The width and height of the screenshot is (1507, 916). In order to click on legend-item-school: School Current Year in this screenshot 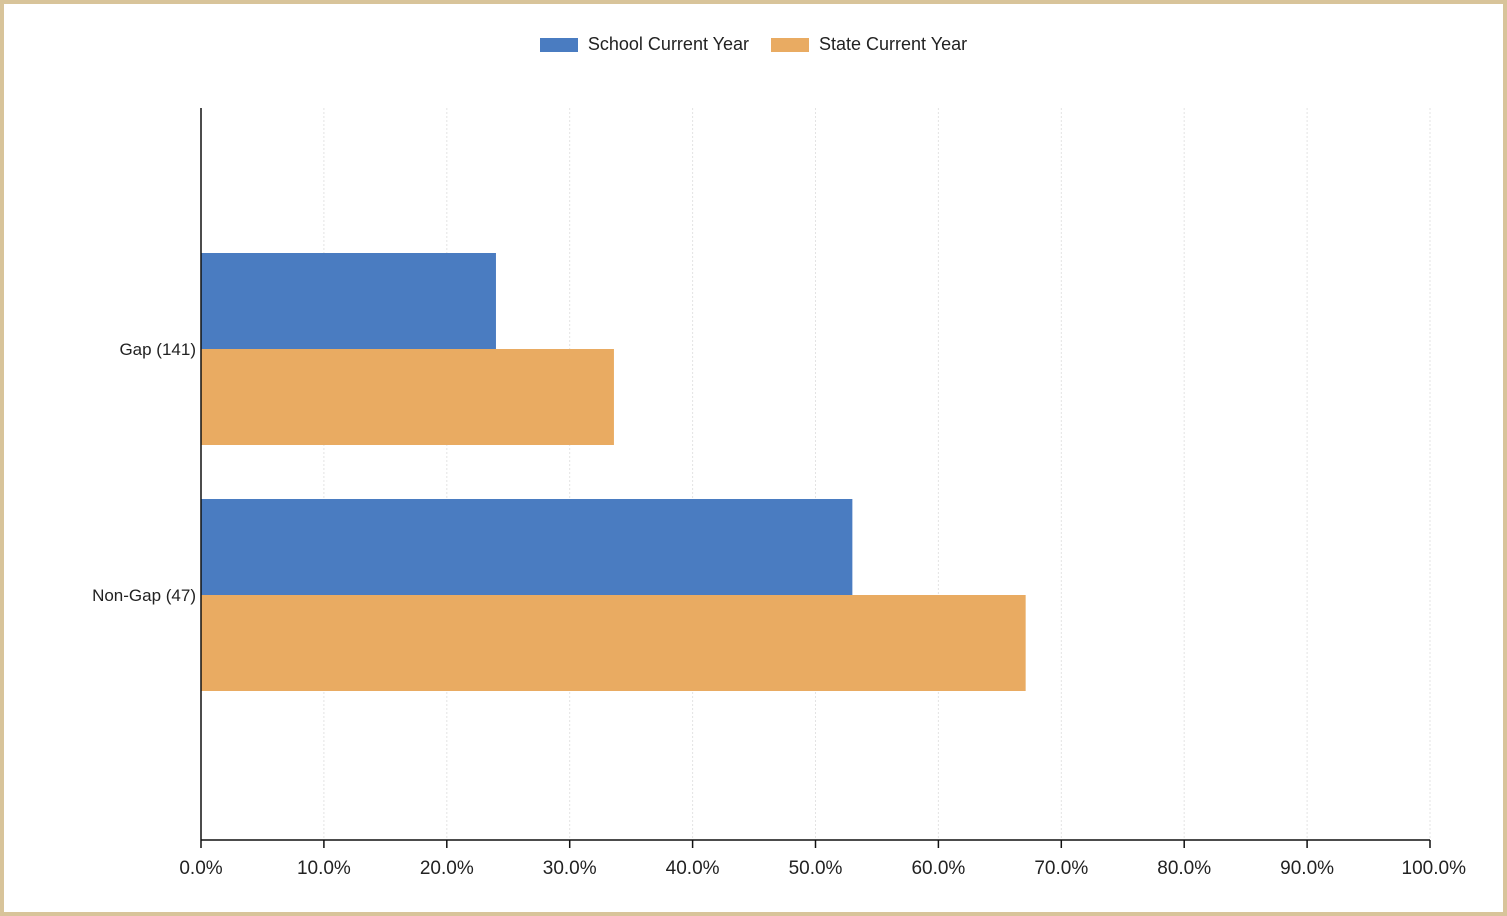, I will do `click(644, 44)`.